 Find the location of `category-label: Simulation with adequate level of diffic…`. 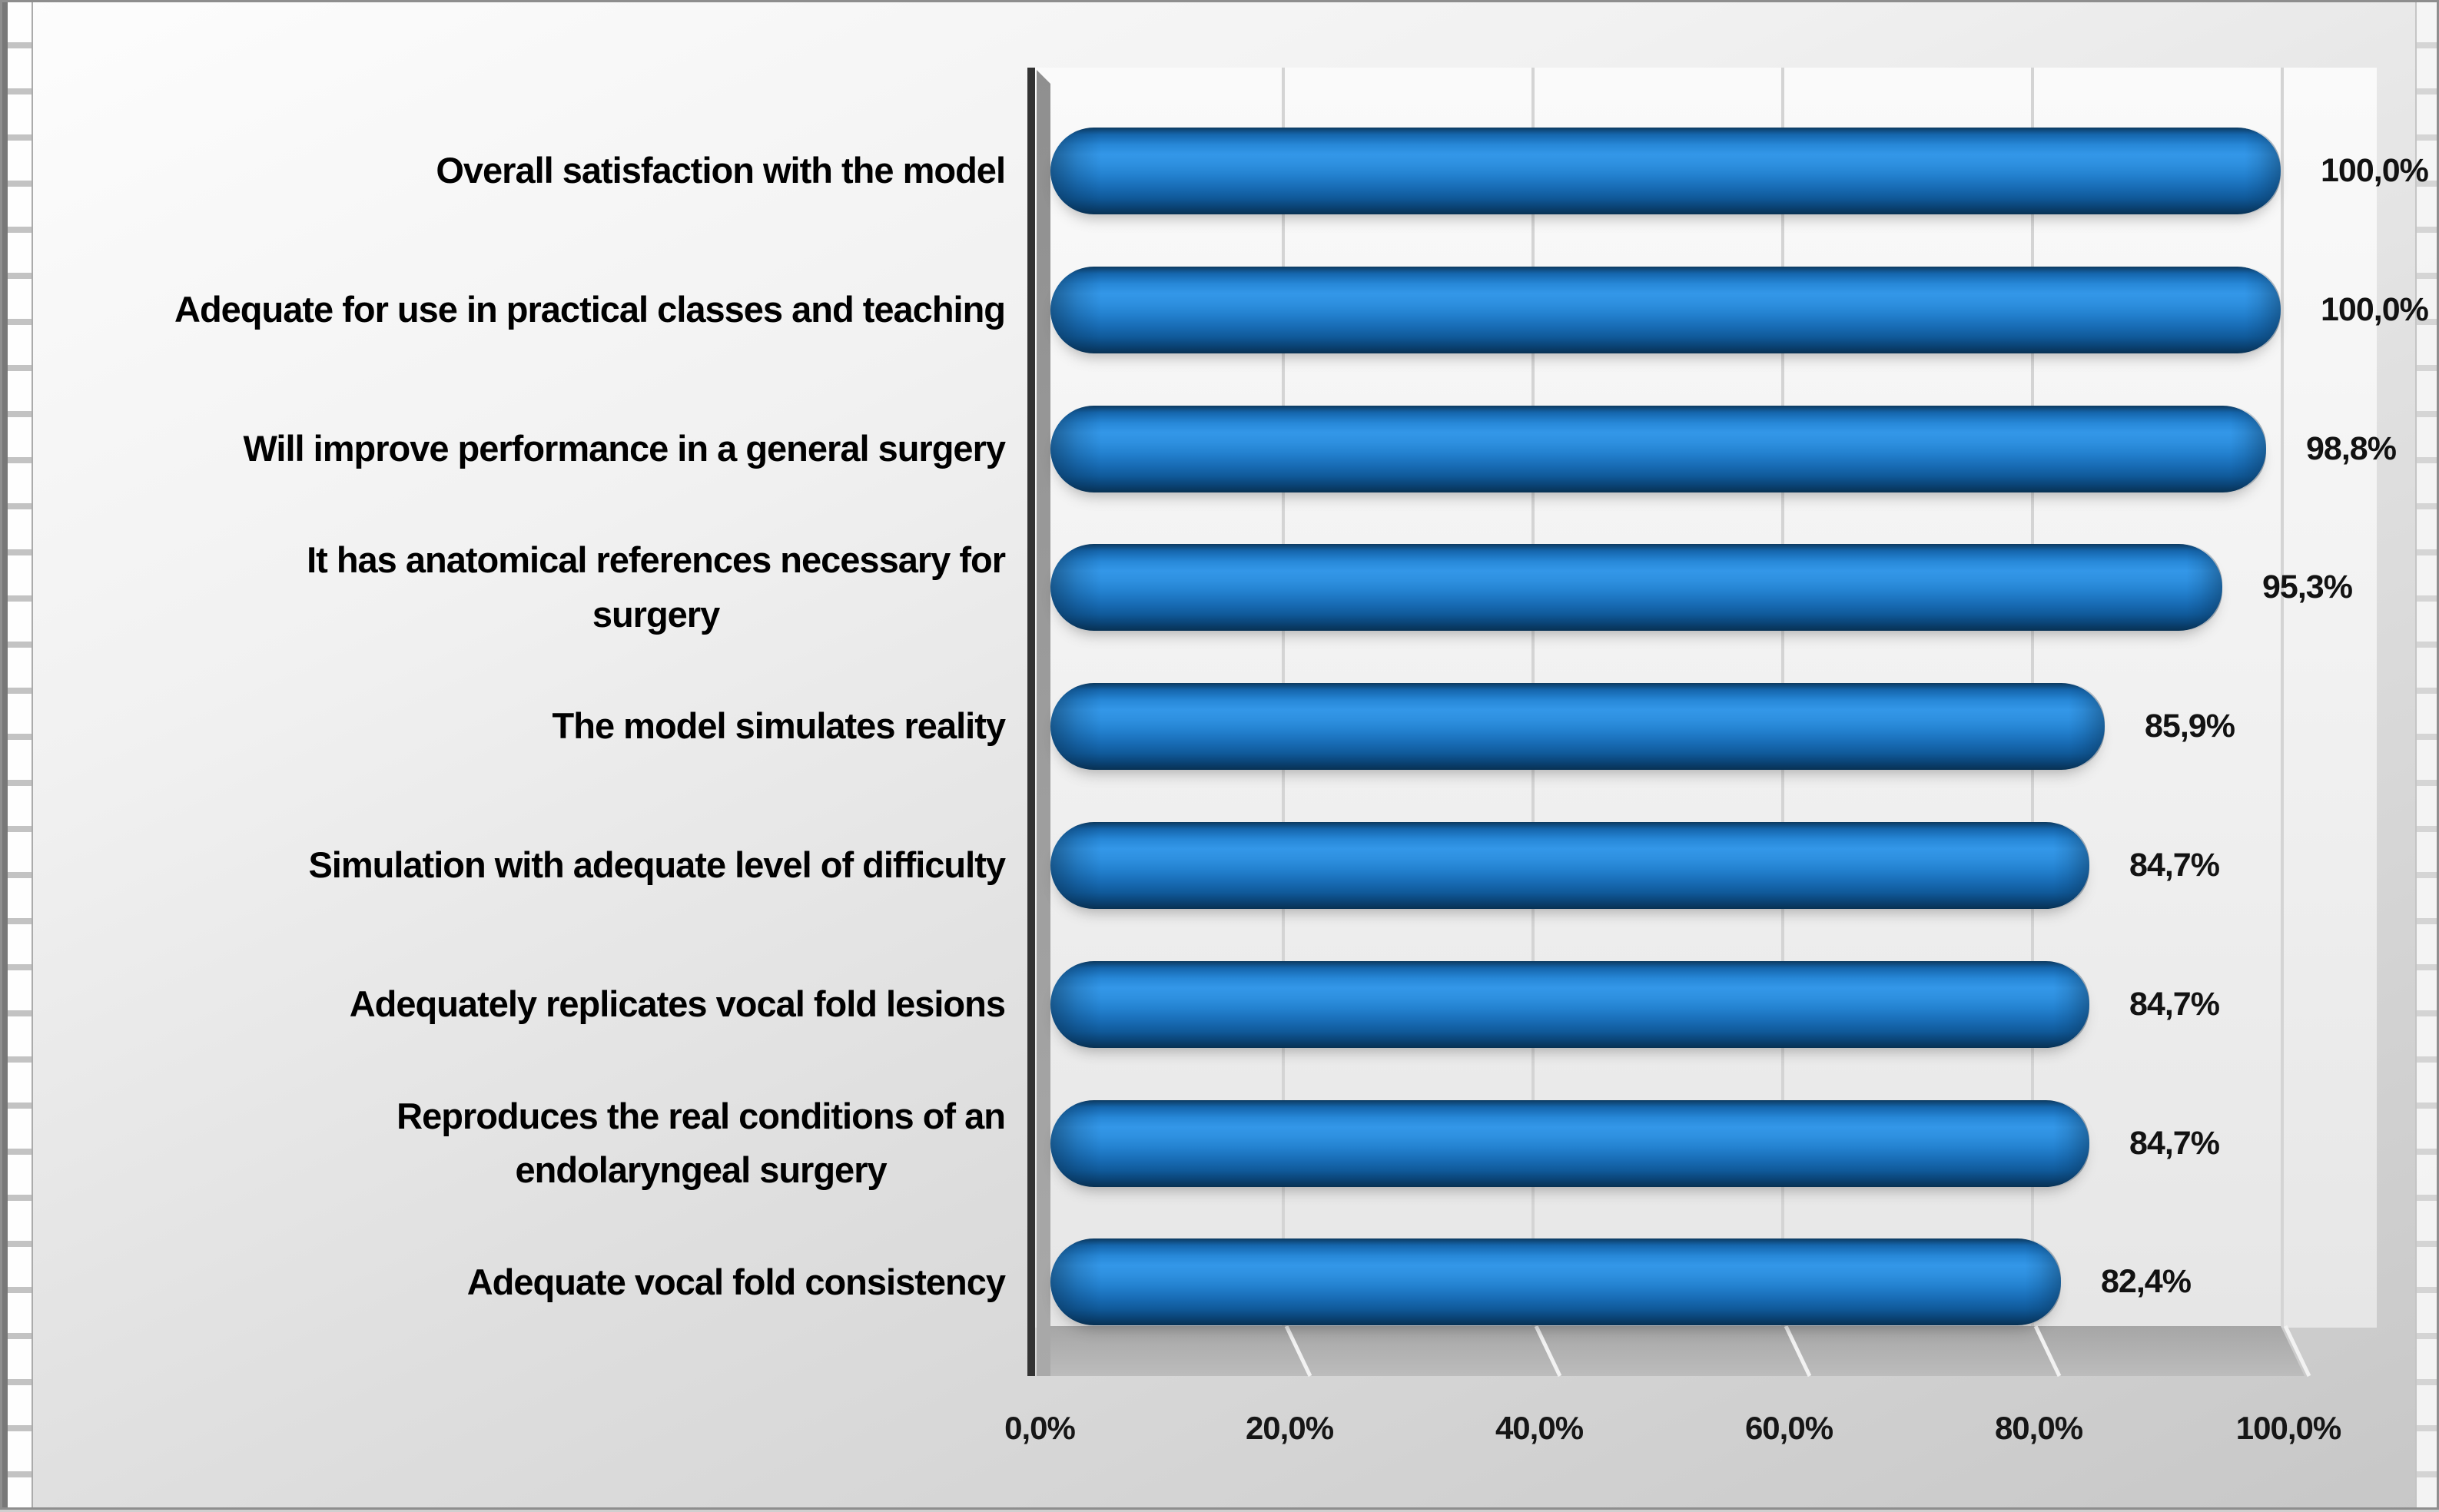

category-label: Simulation with adequate level of diffic… is located at coordinates (657, 865).